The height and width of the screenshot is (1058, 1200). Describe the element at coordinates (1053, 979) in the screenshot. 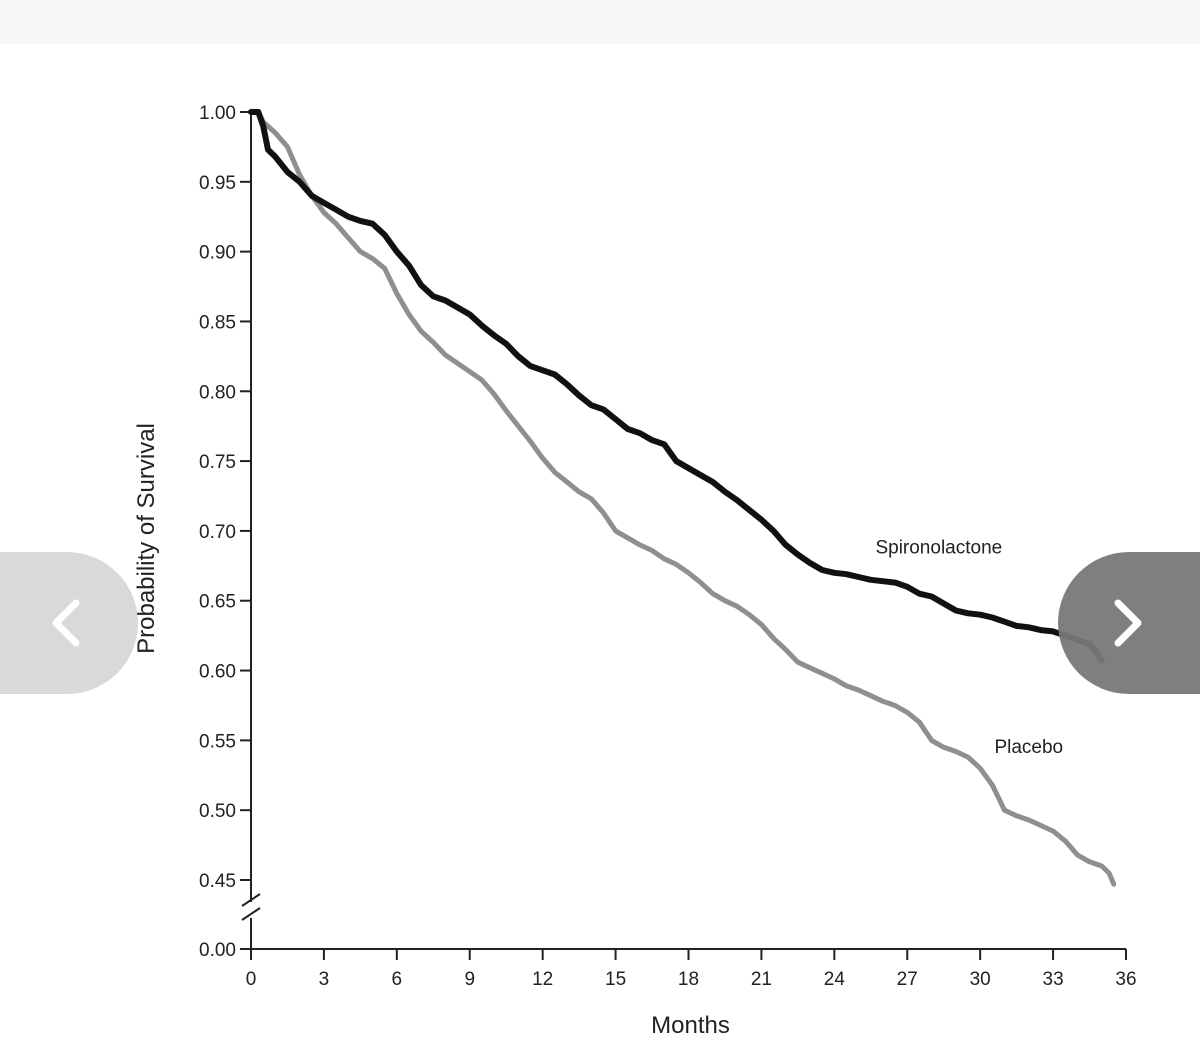

I see `x-tick-label: 33` at that location.